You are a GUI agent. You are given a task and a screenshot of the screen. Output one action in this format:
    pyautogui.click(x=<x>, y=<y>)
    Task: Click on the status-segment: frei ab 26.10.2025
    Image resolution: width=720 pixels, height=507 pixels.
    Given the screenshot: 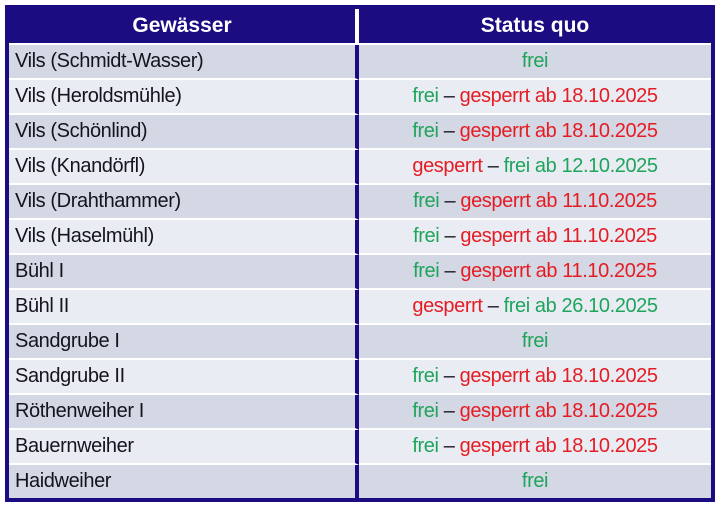 What is the action you would take?
    pyautogui.click(x=580, y=306)
    